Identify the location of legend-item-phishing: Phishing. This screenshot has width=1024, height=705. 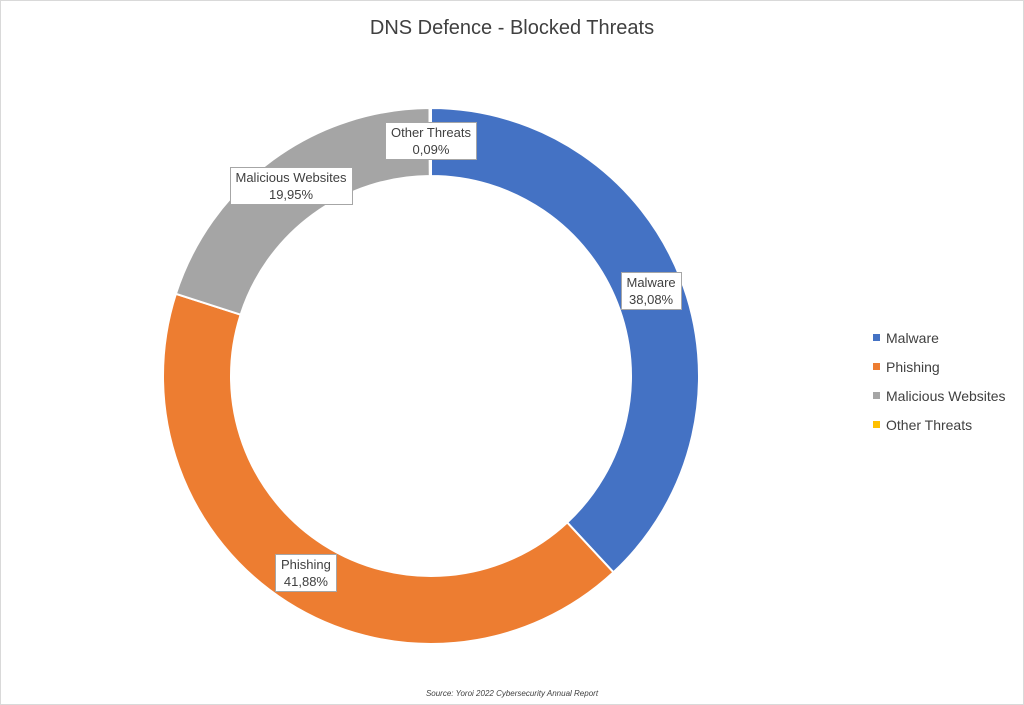
(939, 366).